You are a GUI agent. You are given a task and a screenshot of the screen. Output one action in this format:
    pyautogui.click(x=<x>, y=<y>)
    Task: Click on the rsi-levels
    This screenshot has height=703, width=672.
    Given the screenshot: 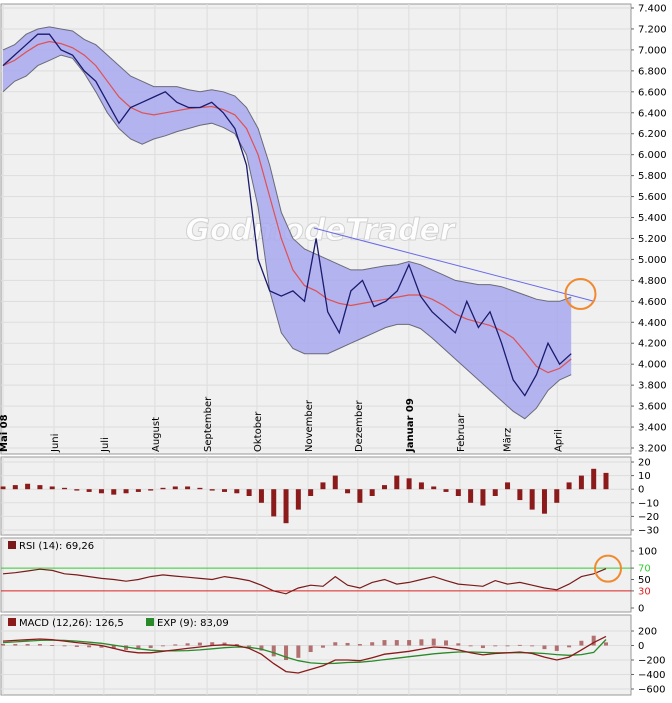 What is the action you would take?
    pyautogui.click(x=316, y=579)
    